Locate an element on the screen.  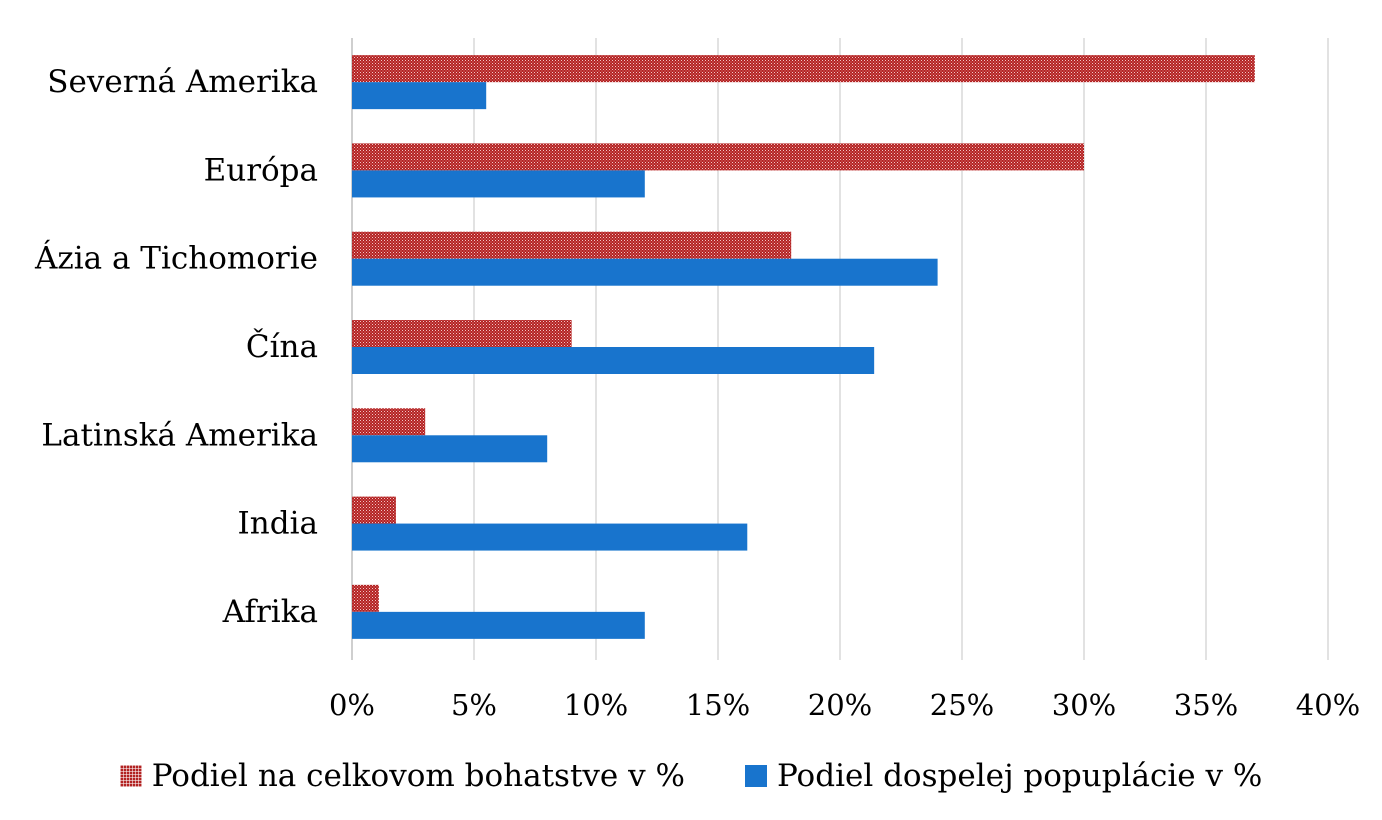
category-label: Afrika is located at coordinates (270, 612).